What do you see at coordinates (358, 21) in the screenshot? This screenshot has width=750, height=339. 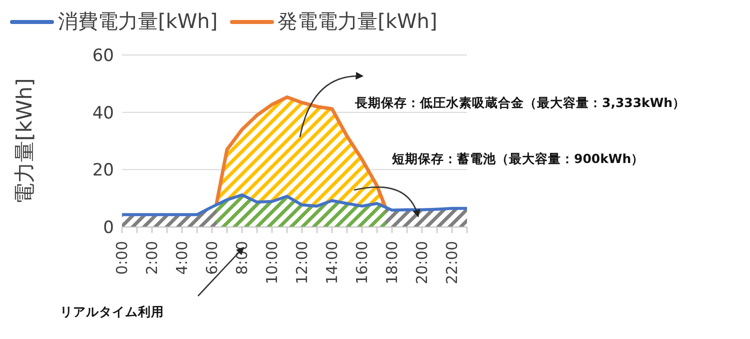 I see `legend-label: 発電電力量[kWh]` at bounding box center [358, 21].